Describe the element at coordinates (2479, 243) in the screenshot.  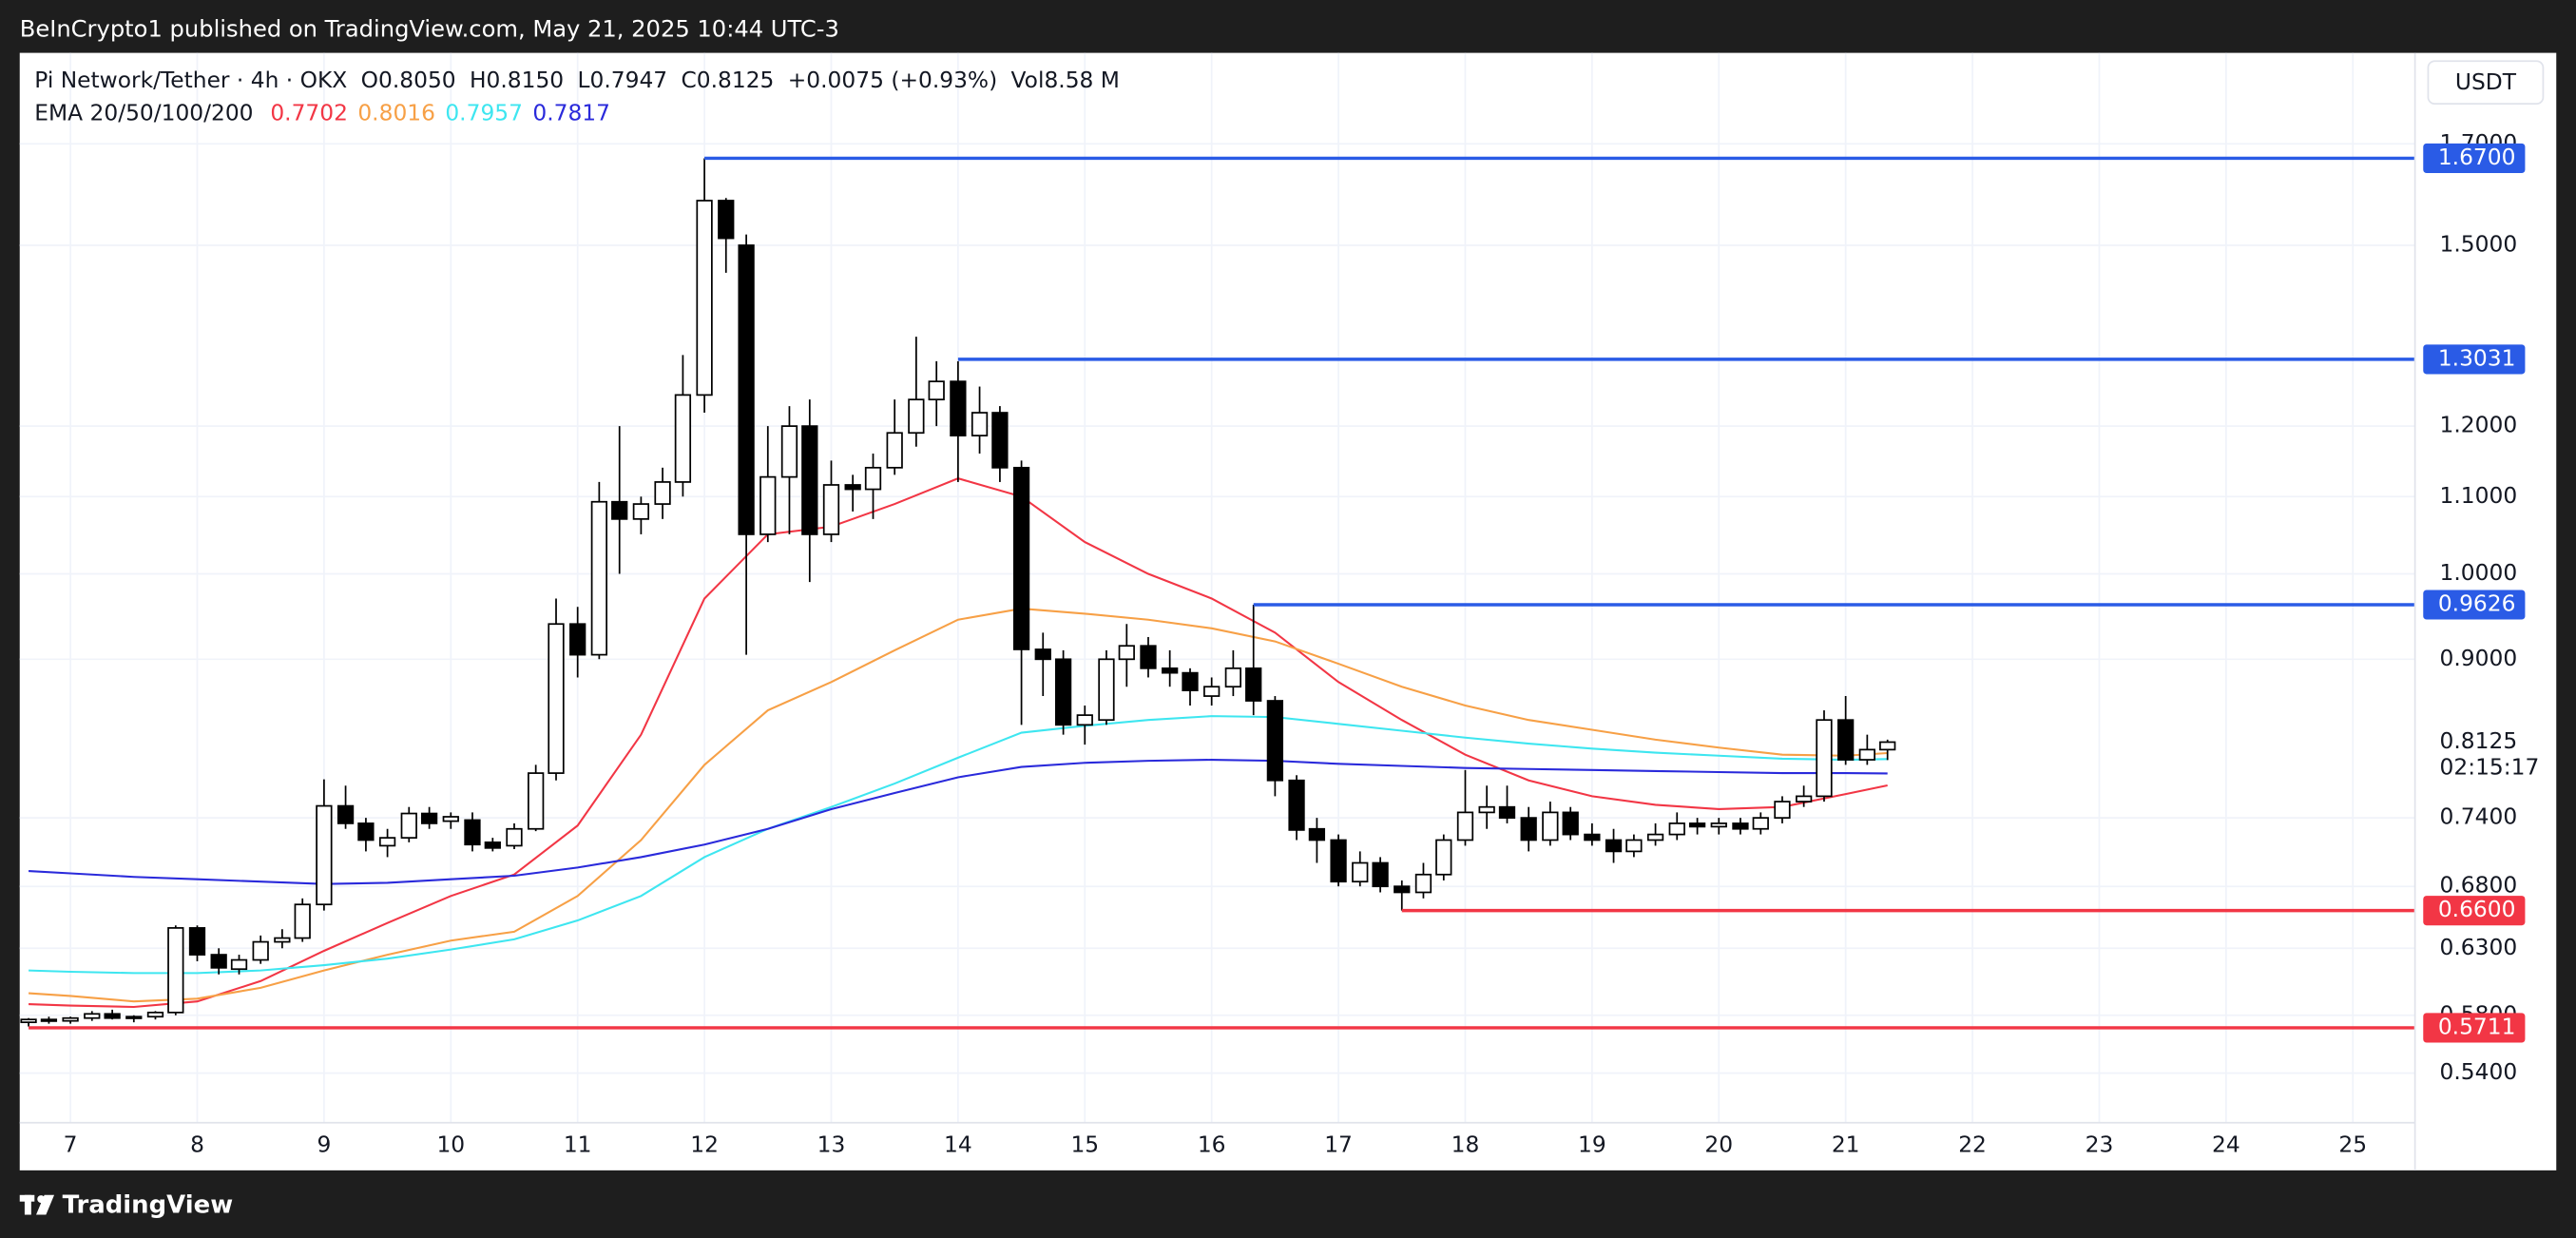
I see `y-tick-label: 1.5000` at that location.